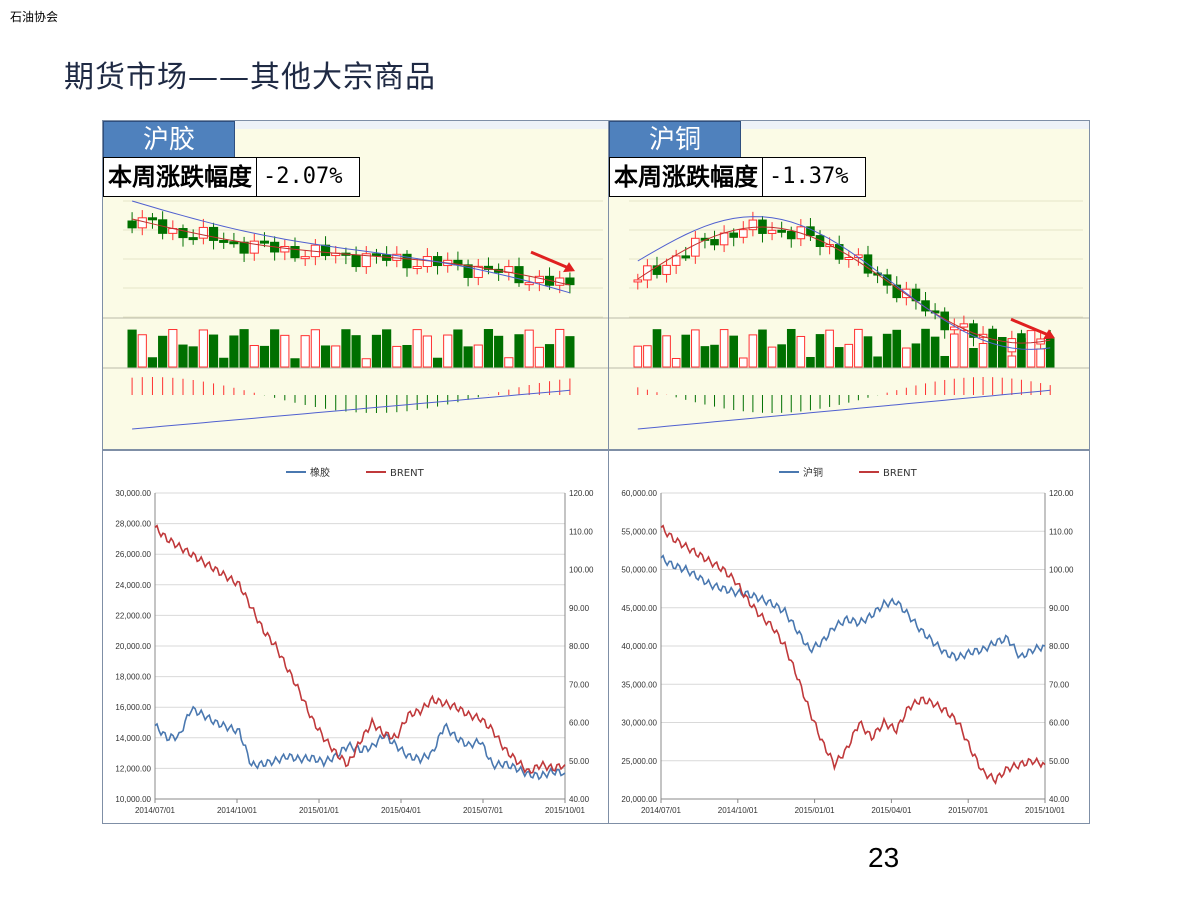 The image size is (1200, 900). I want to click on y-right-tick-label: 50.00, so click(579, 761).